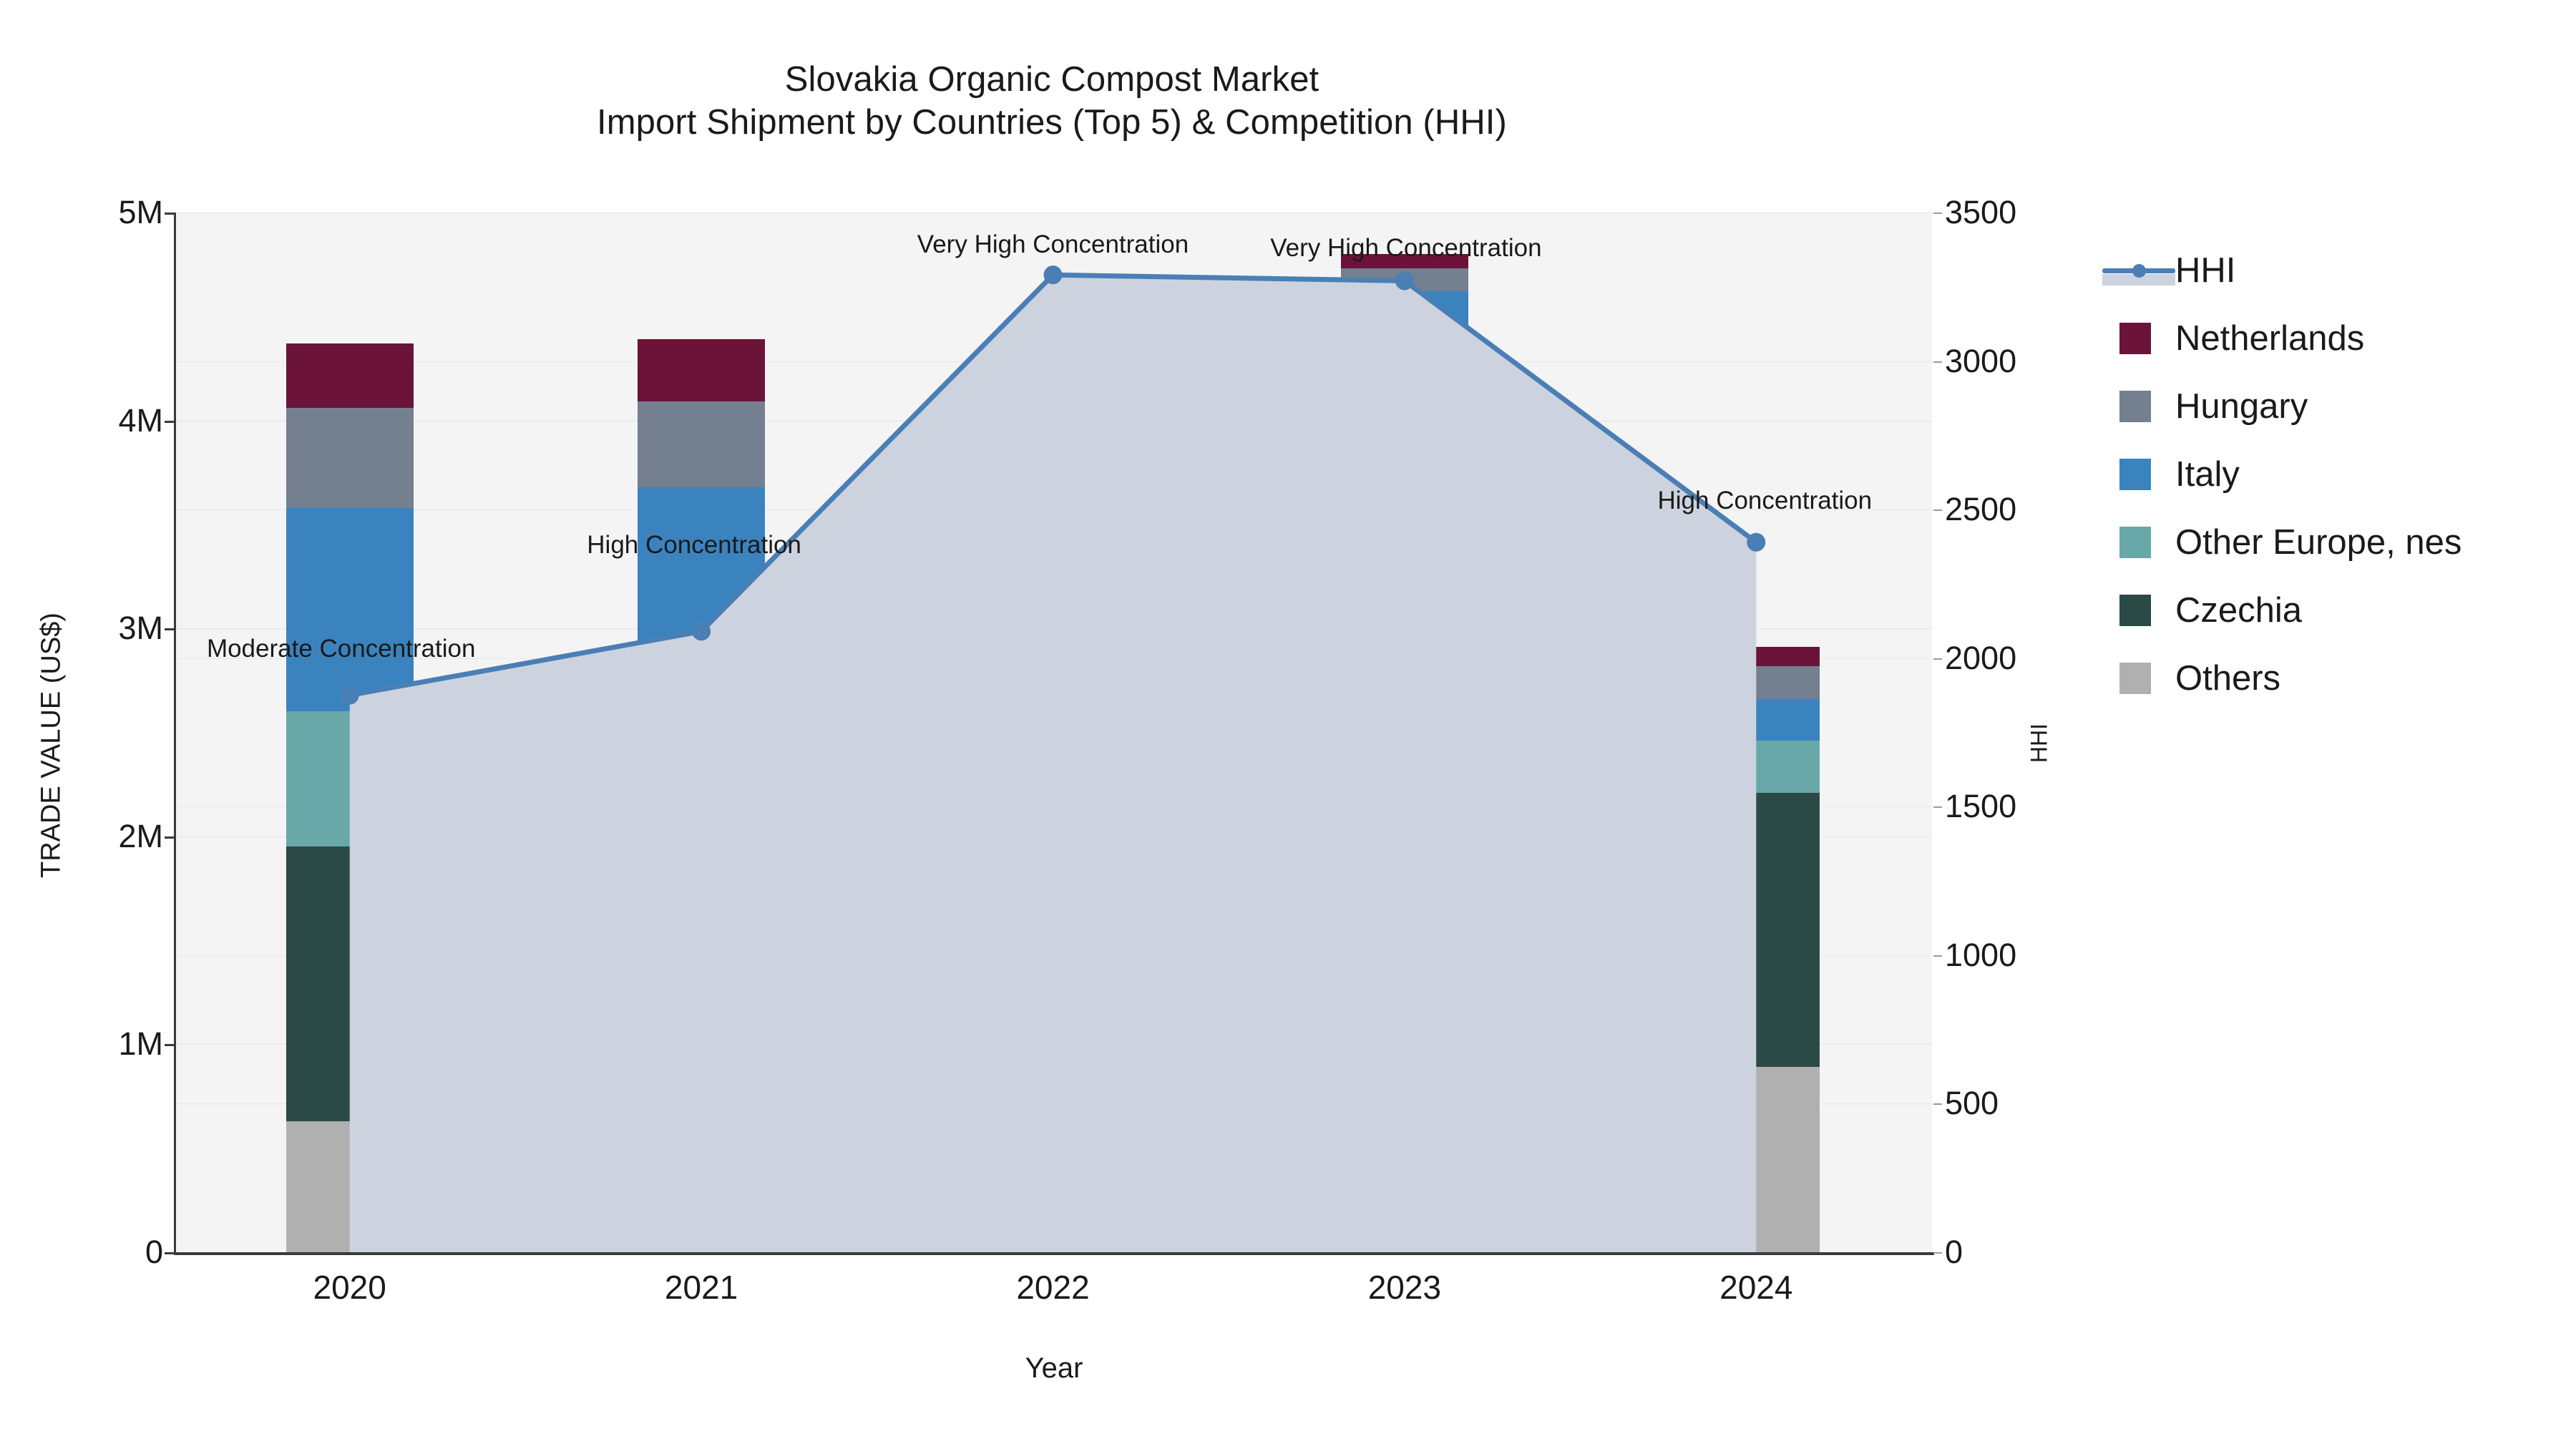 This screenshot has height=1449, width=2576. What do you see at coordinates (140, 420) in the screenshot?
I see `y-axis-left-tick-label: 4M` at bounding box center [140, 420].